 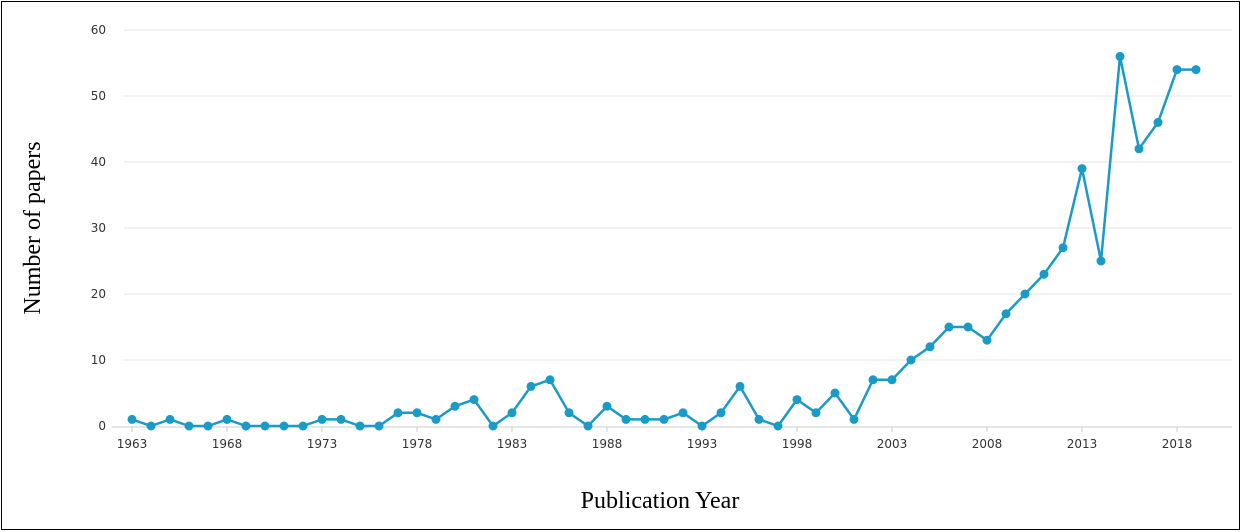 What do you see at coordinates (660, 501) in the screenshot?
I see `x-axis-title: Publication Year` at bounding box center [660, 501].